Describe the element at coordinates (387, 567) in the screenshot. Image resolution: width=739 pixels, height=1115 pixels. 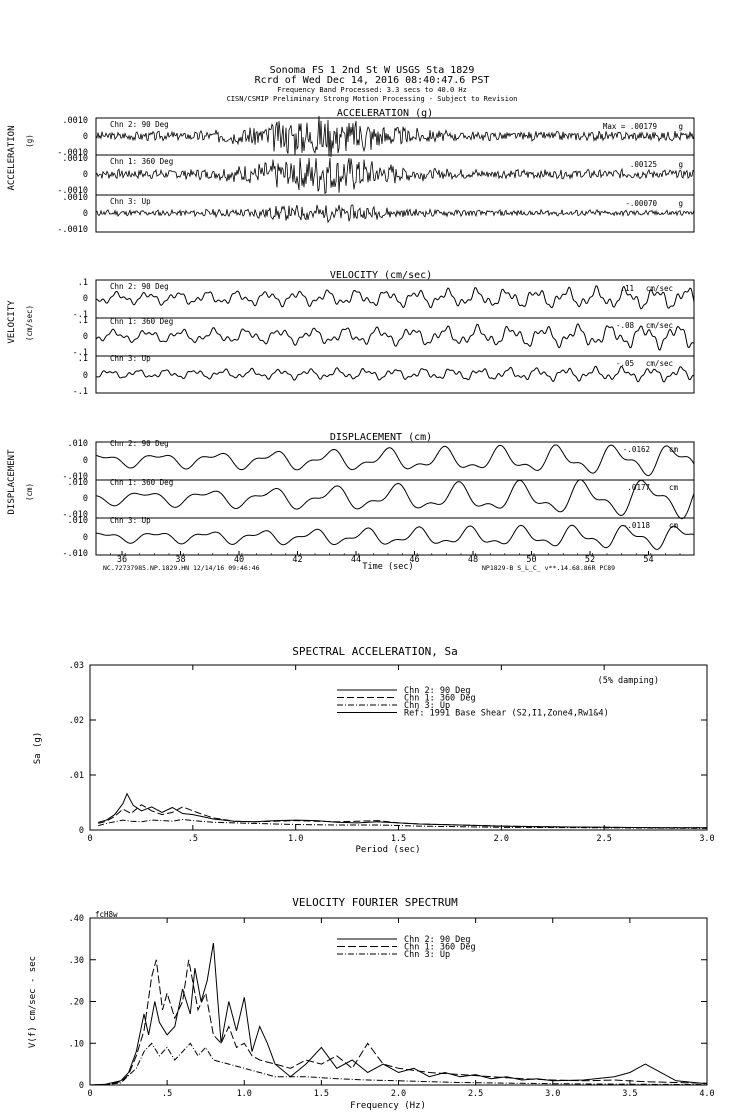
I see `time-axis-label: Time (sec)` at that location.